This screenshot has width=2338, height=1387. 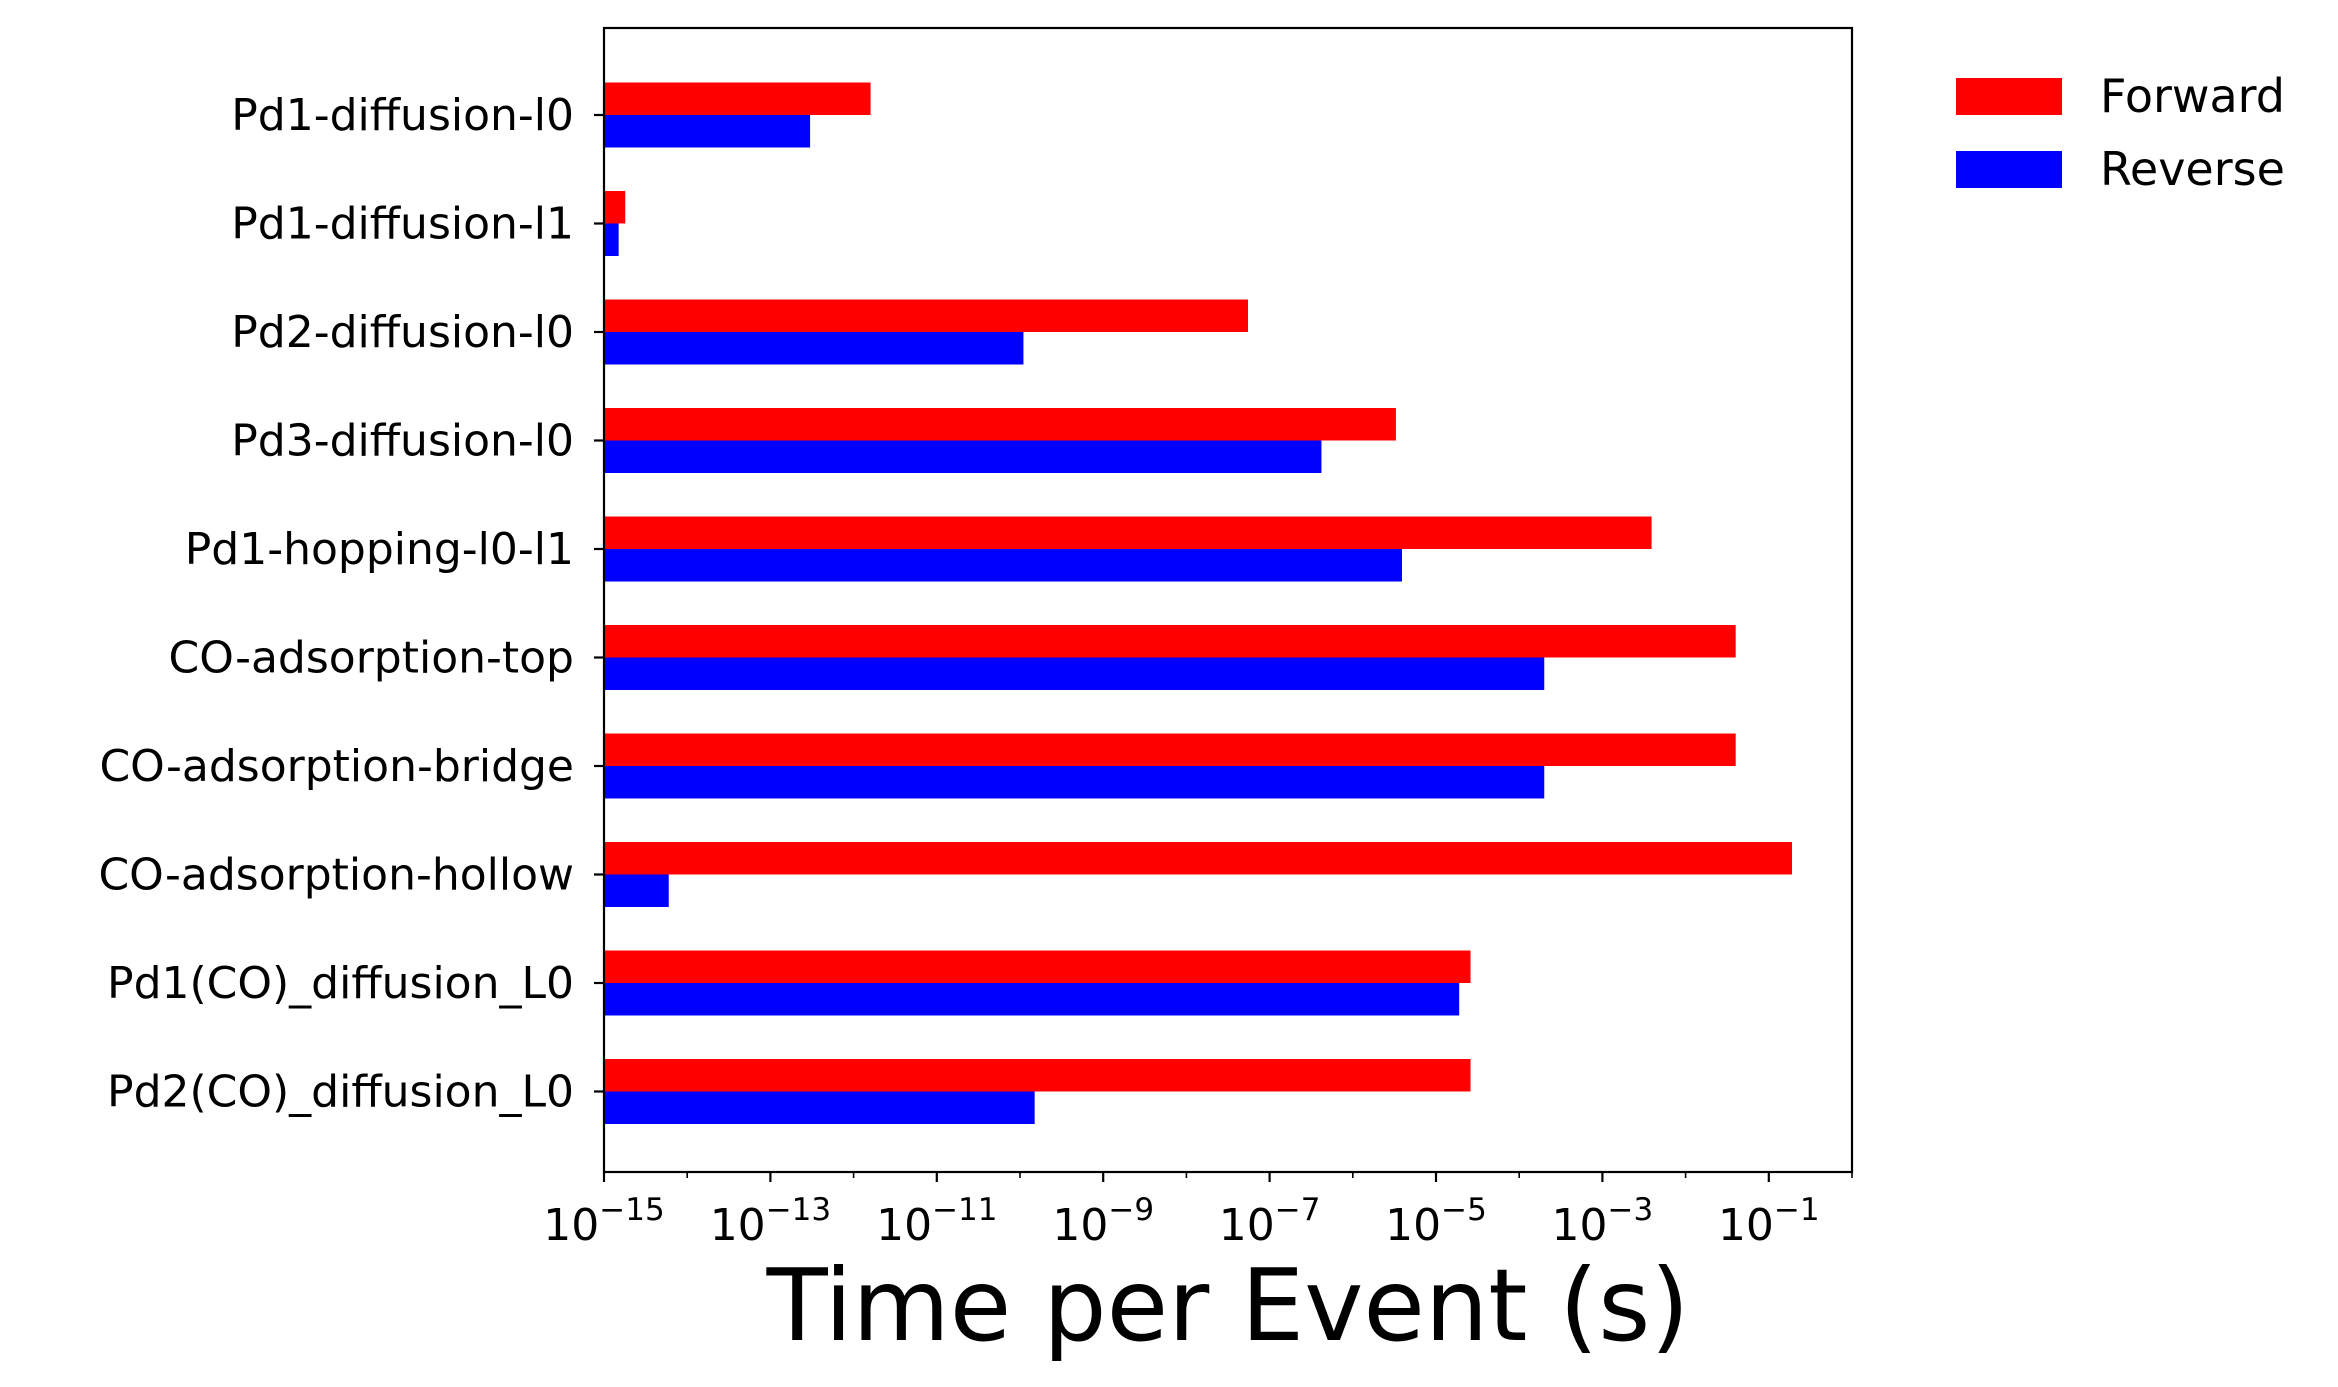 I want to click on x-tick-label: 10⁻¹⁵, so click(x=603, y=1221).